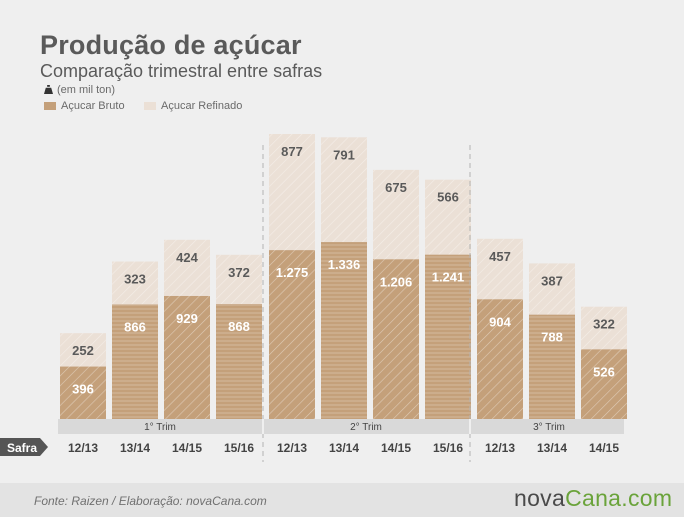 The image size is (684, 517). I want to click on weight-icon, so click(48, 89).